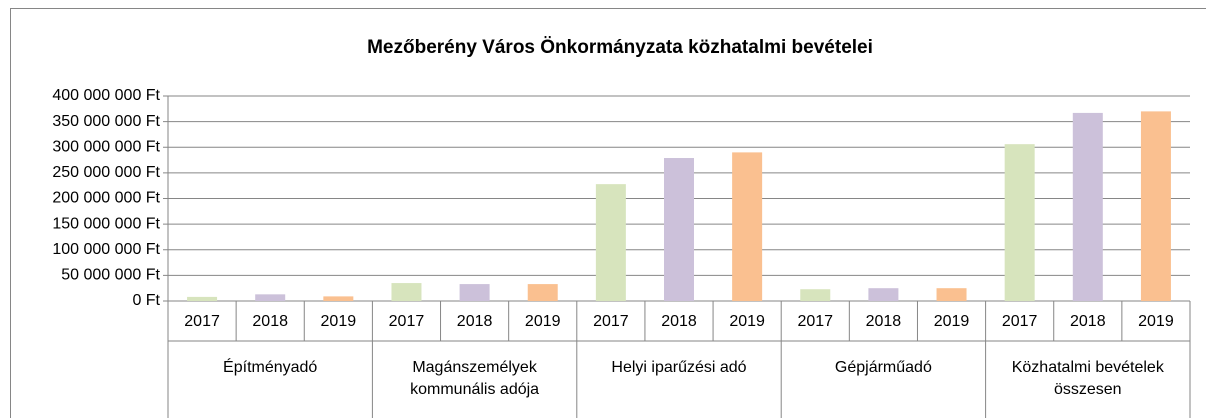  I want to click on y-tick-label: 350 000 000 Ft, so click(106, 121).